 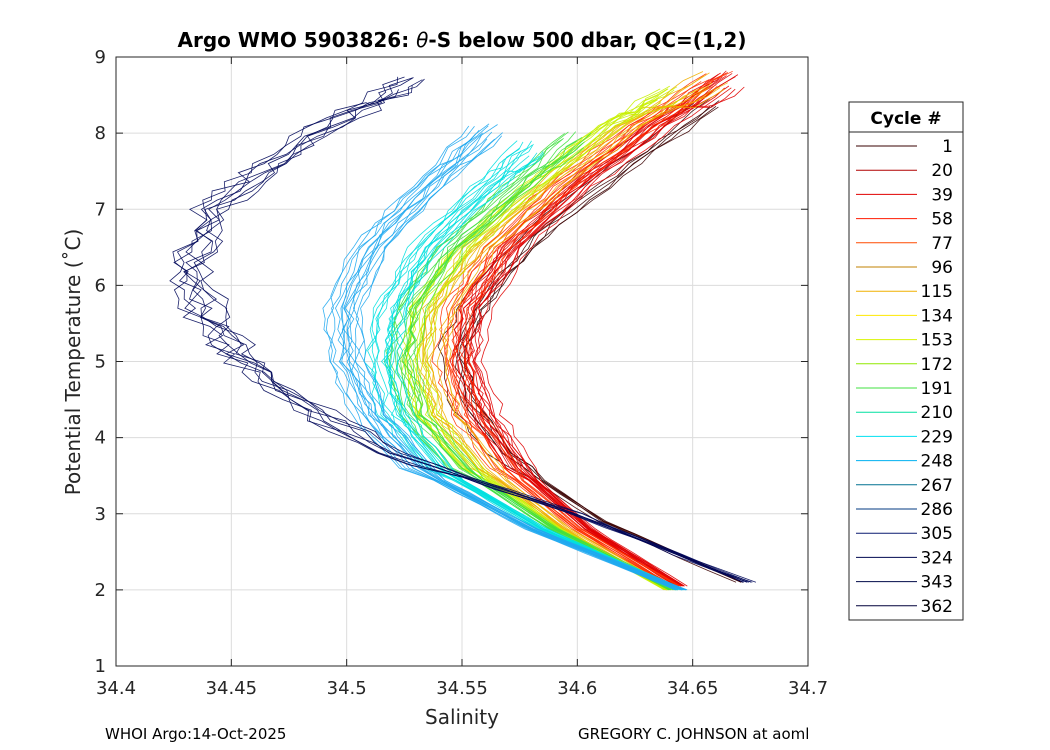 What do you see at coordinates (904, 534) in the screenshot?
I see `legend-entry: 305` at bounding box center [904, 534].